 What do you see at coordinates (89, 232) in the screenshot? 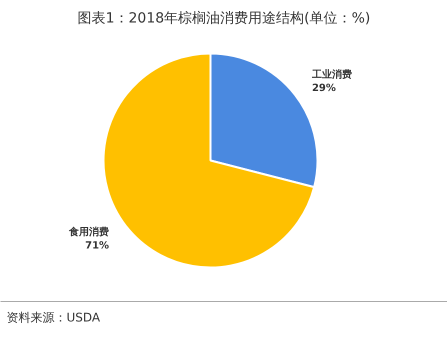
I see `slice-label: 食用消费` at bounding box center [89, 232].